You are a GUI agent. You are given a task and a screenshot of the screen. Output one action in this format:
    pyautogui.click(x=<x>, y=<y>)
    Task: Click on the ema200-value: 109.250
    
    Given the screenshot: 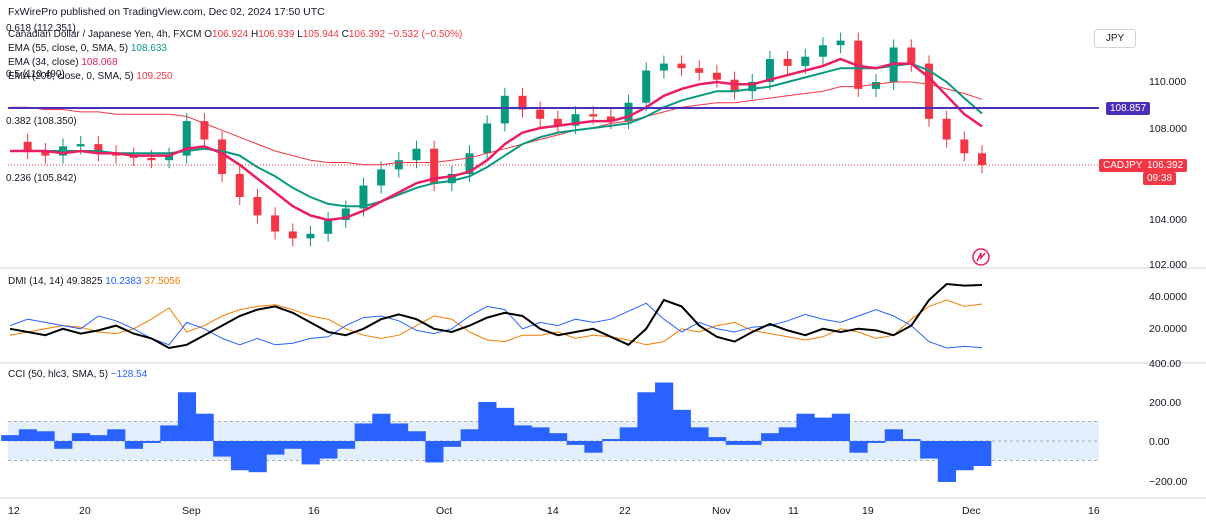 What is the action you would take?
    pyautogui.click(x=154, y=76)
    